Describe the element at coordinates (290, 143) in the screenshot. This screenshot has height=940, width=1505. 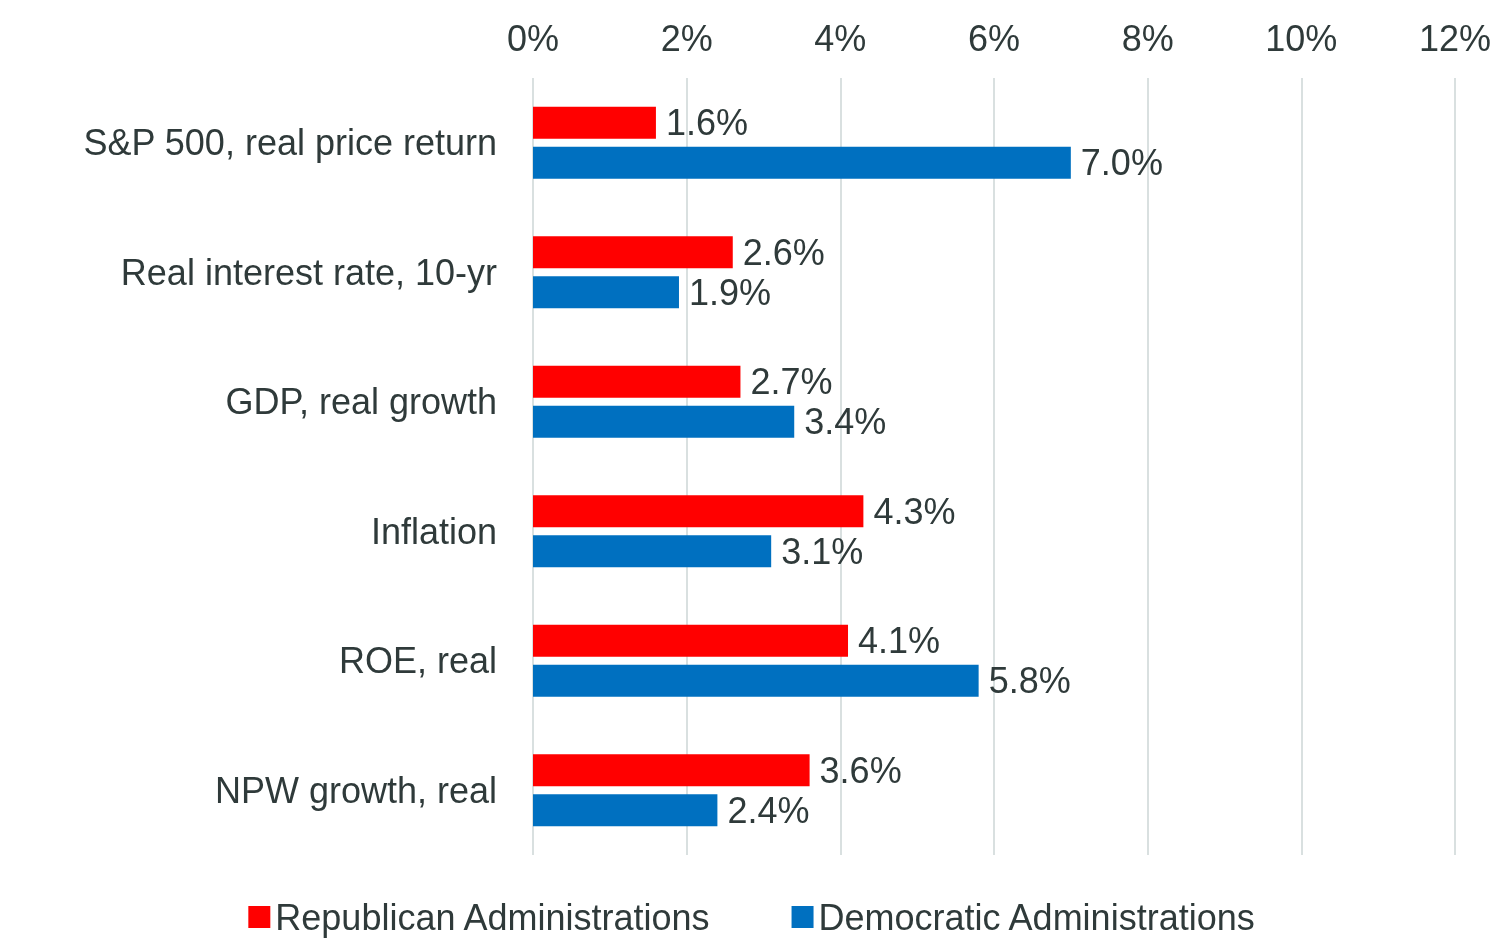
I see `y-tick-label: S&P 500, real price return` at that location.